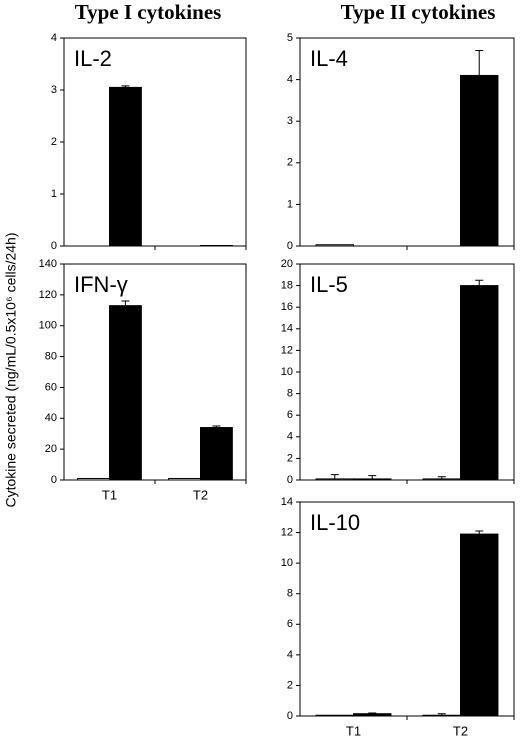 The image size is (520, 738). Describe the element at coordinates (290, 38) in the screenshot. I see `y-tick-label: 5` at that location.